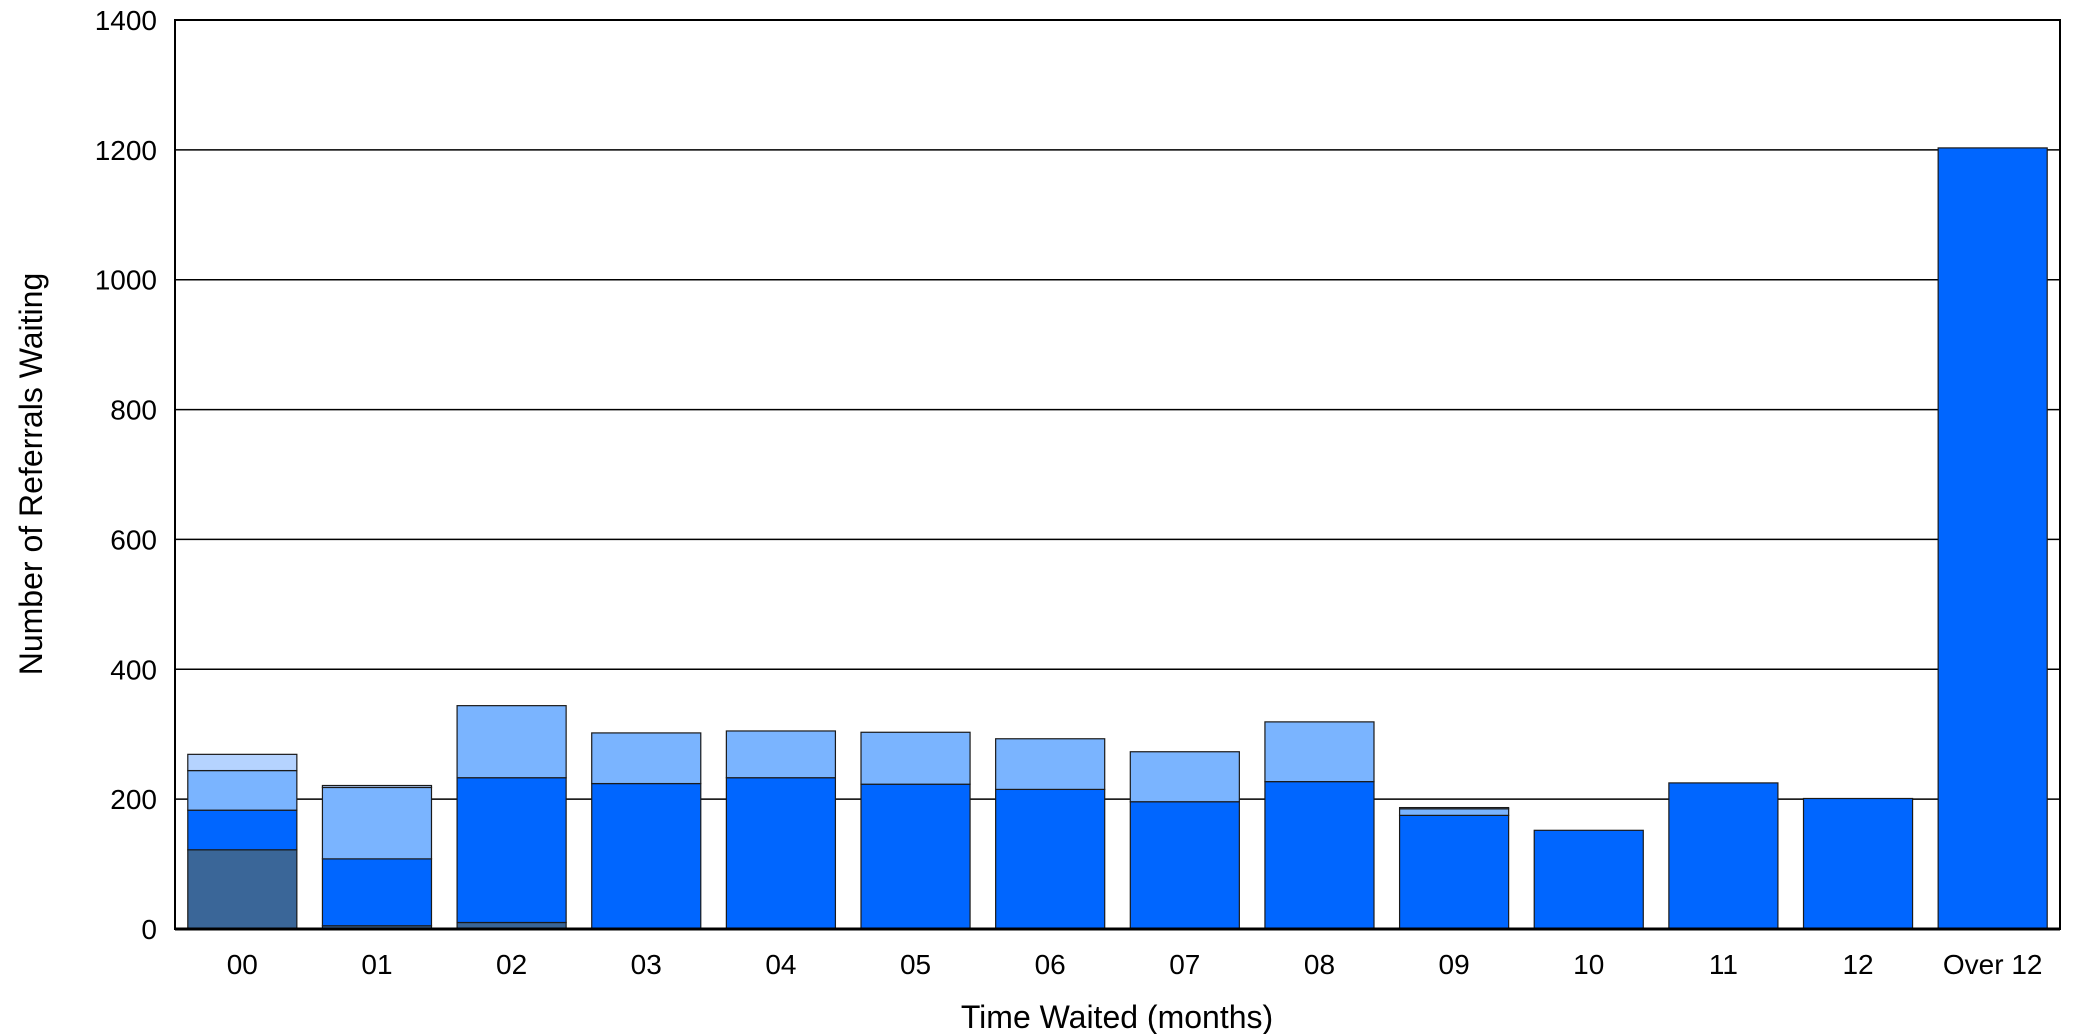 This screenshot has height=1034, width=2075. I want to click on y-tick-label: 1000, so click(126, 280).